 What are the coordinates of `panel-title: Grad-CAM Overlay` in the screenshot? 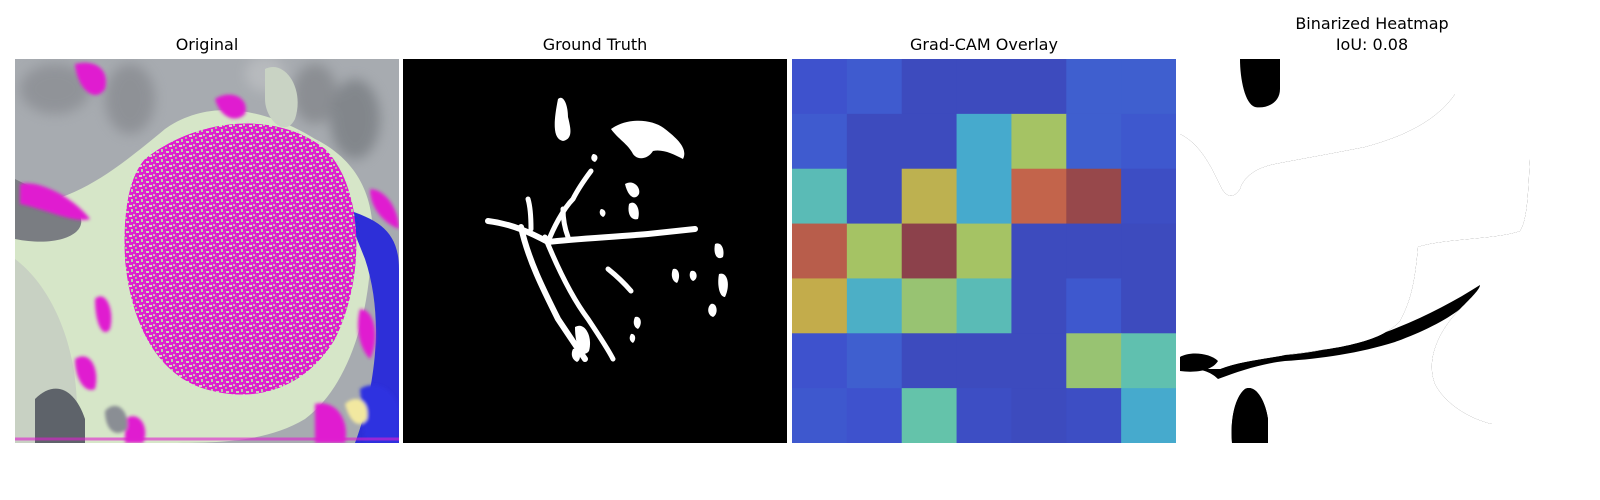 It's located at (984, 44).